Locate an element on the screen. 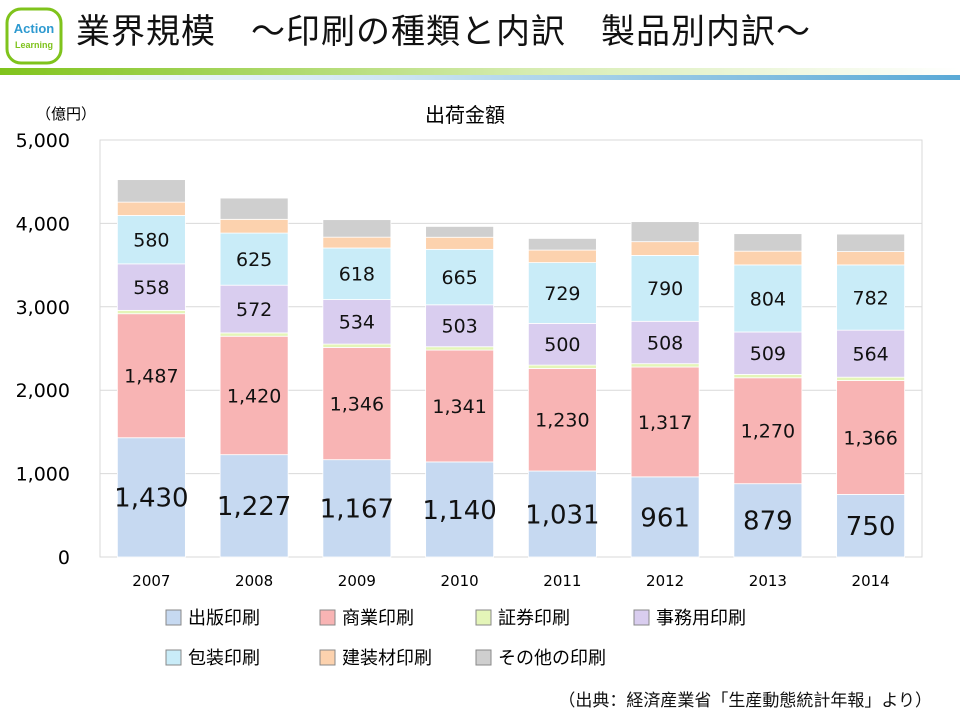 The width and height of the screenshot is (960, 720). action-learning-logo: Action Learning is located at coordinates (34, 36).